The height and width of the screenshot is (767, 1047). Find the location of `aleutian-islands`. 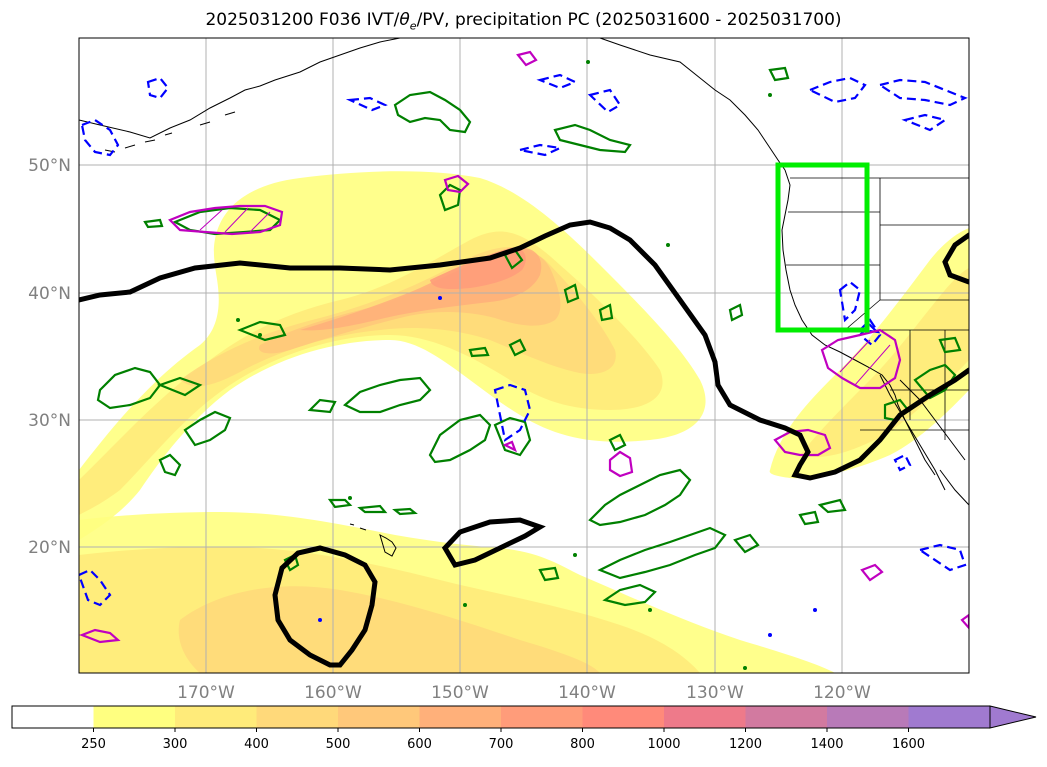

aleutian-islands is located at coordinates (170, 132).